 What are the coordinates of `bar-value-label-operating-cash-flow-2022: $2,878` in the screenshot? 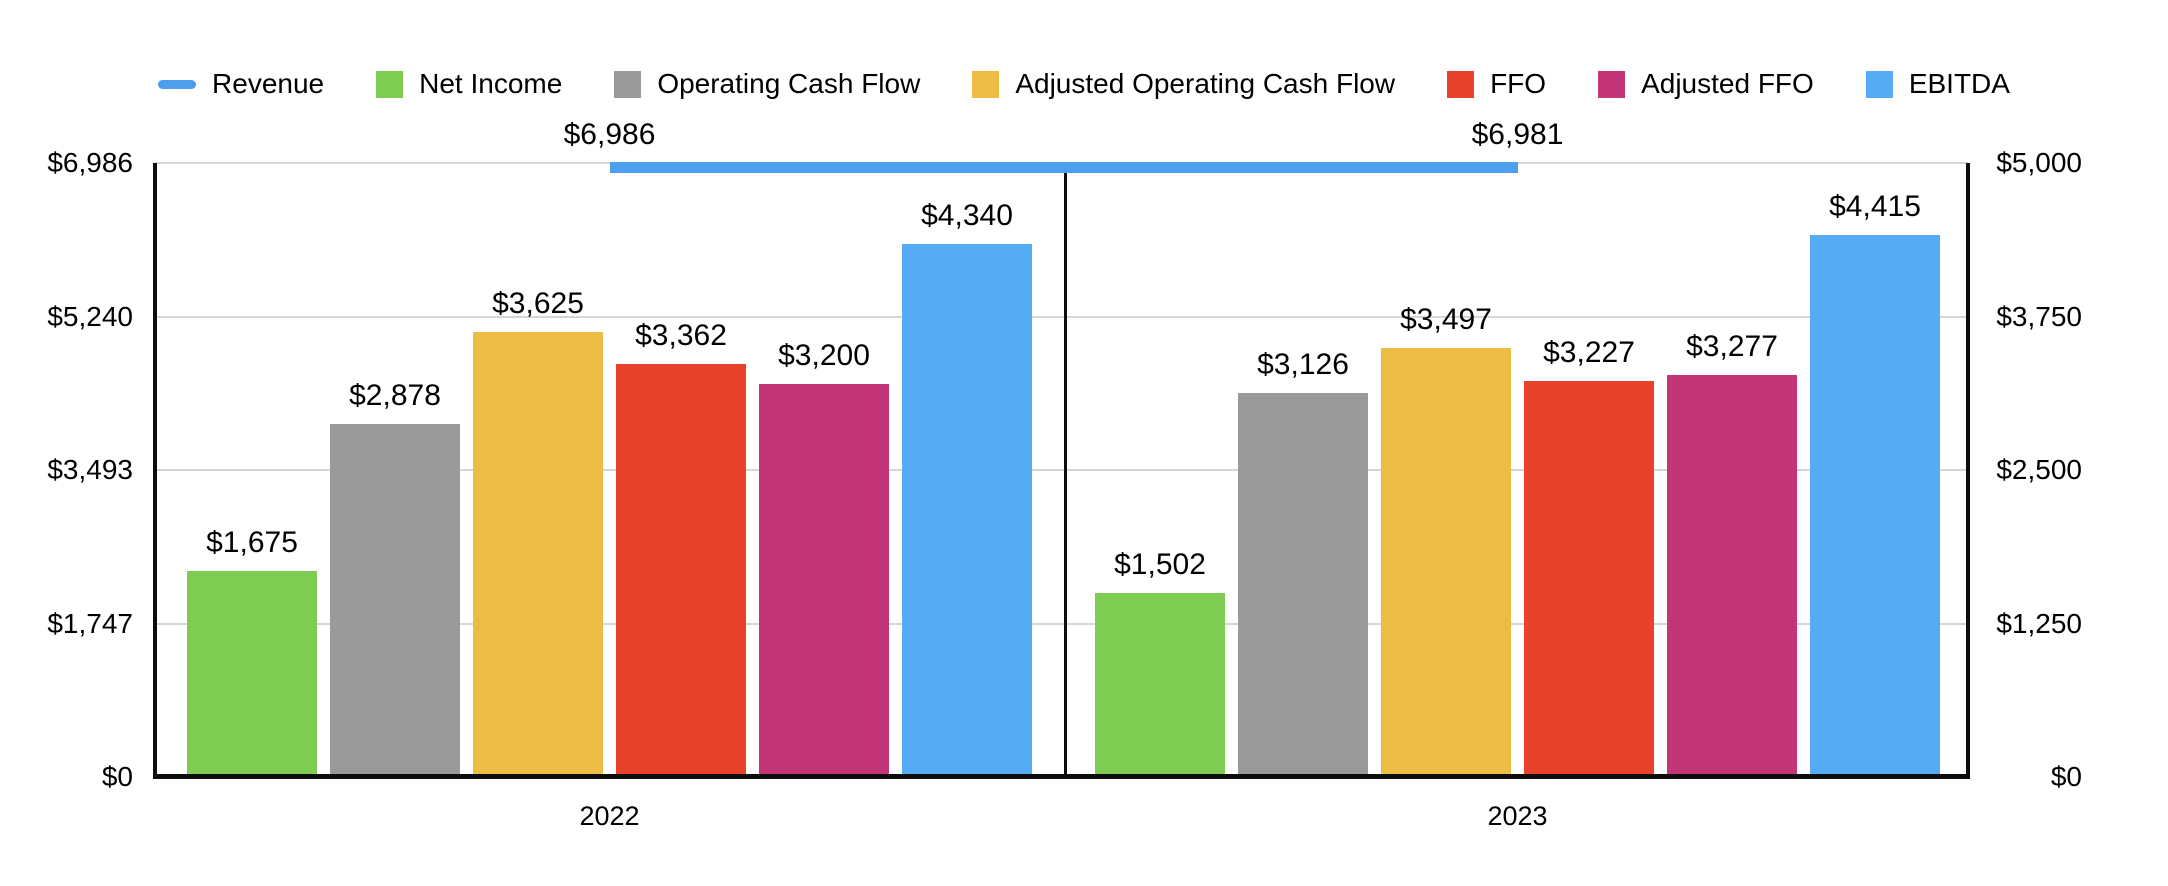 It's located at (395, 395).